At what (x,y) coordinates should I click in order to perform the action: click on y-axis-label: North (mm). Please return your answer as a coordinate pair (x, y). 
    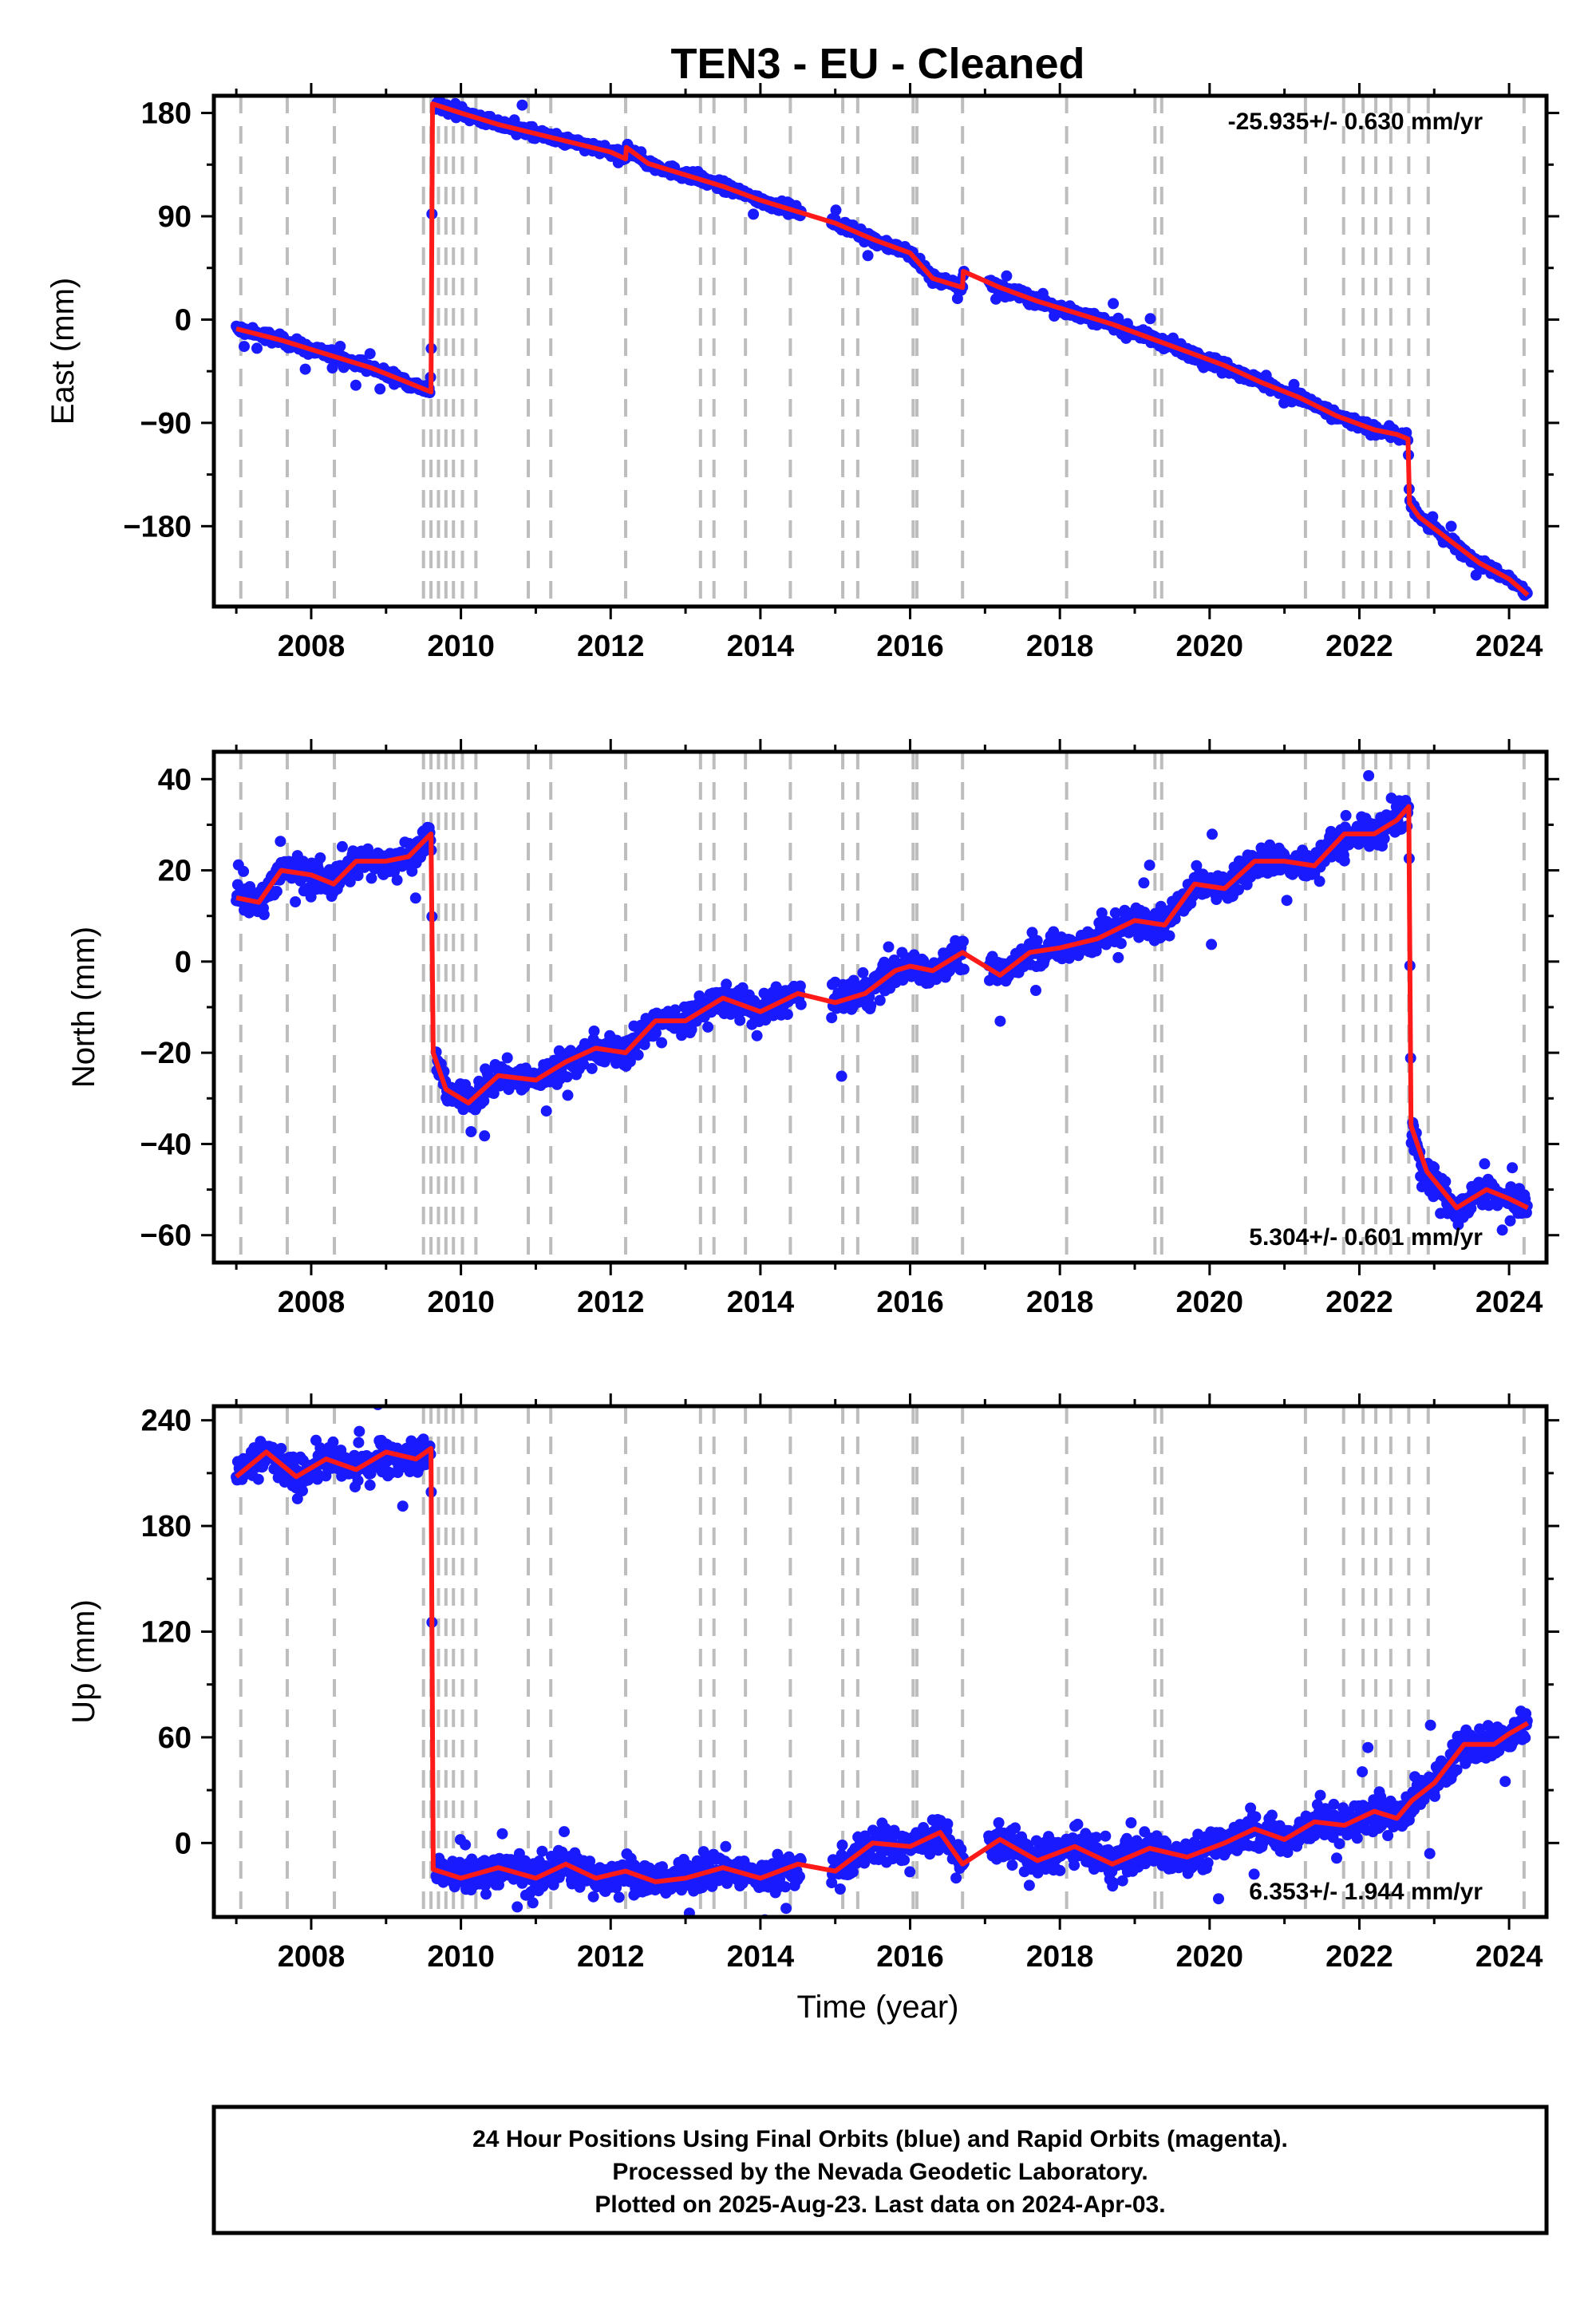
    Looking at the image, I should click on (83, 1008).